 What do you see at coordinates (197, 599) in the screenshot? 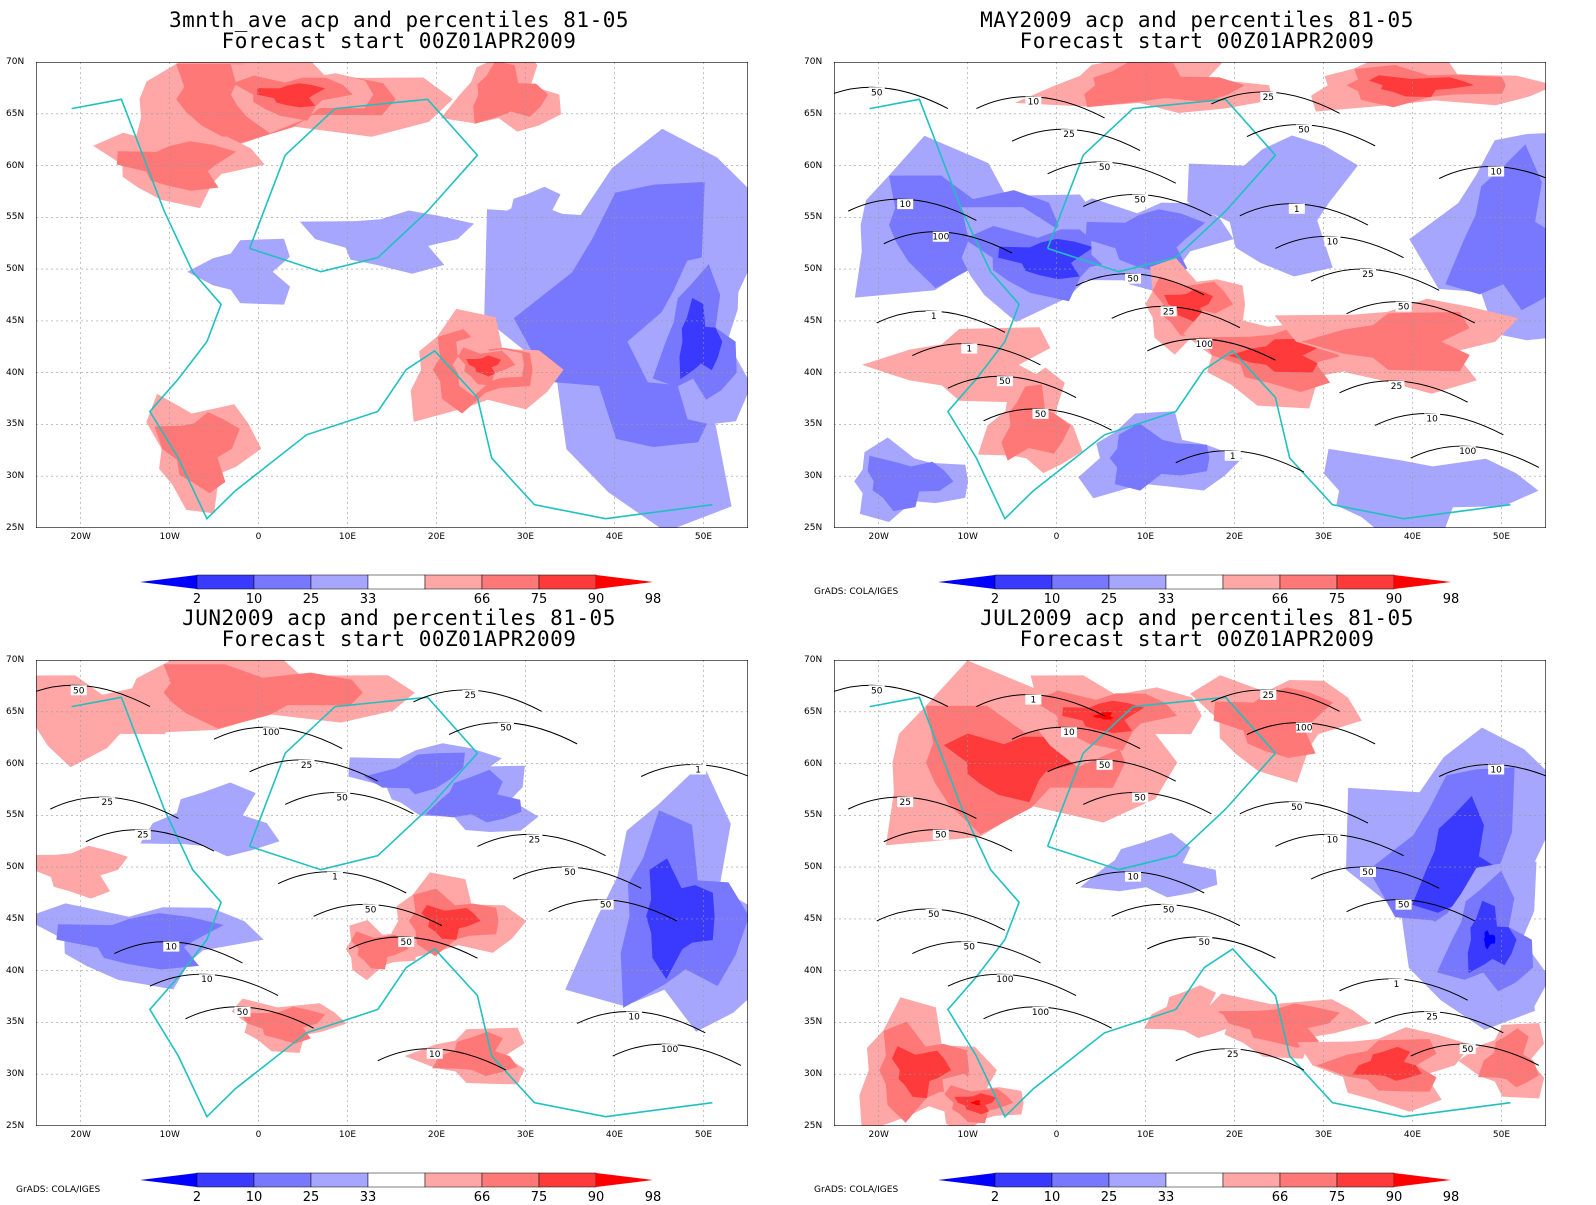
I see `colorbar-label: 2` at bounding box center [197, 599].